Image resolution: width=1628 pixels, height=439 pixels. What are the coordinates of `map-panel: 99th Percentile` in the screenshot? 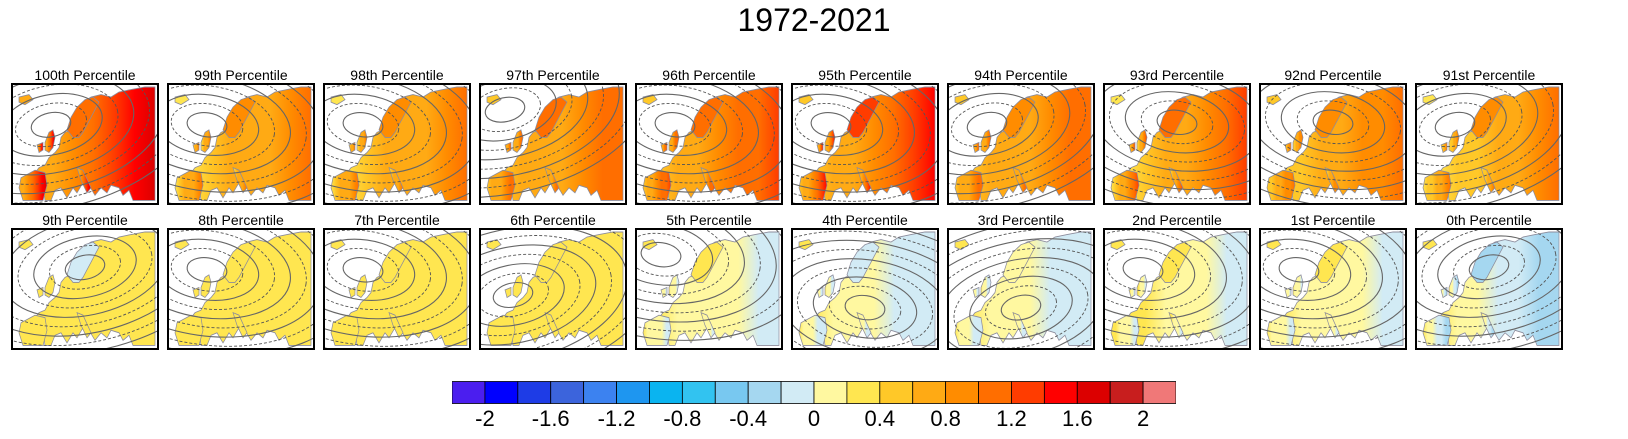 It's located at (241, 136).